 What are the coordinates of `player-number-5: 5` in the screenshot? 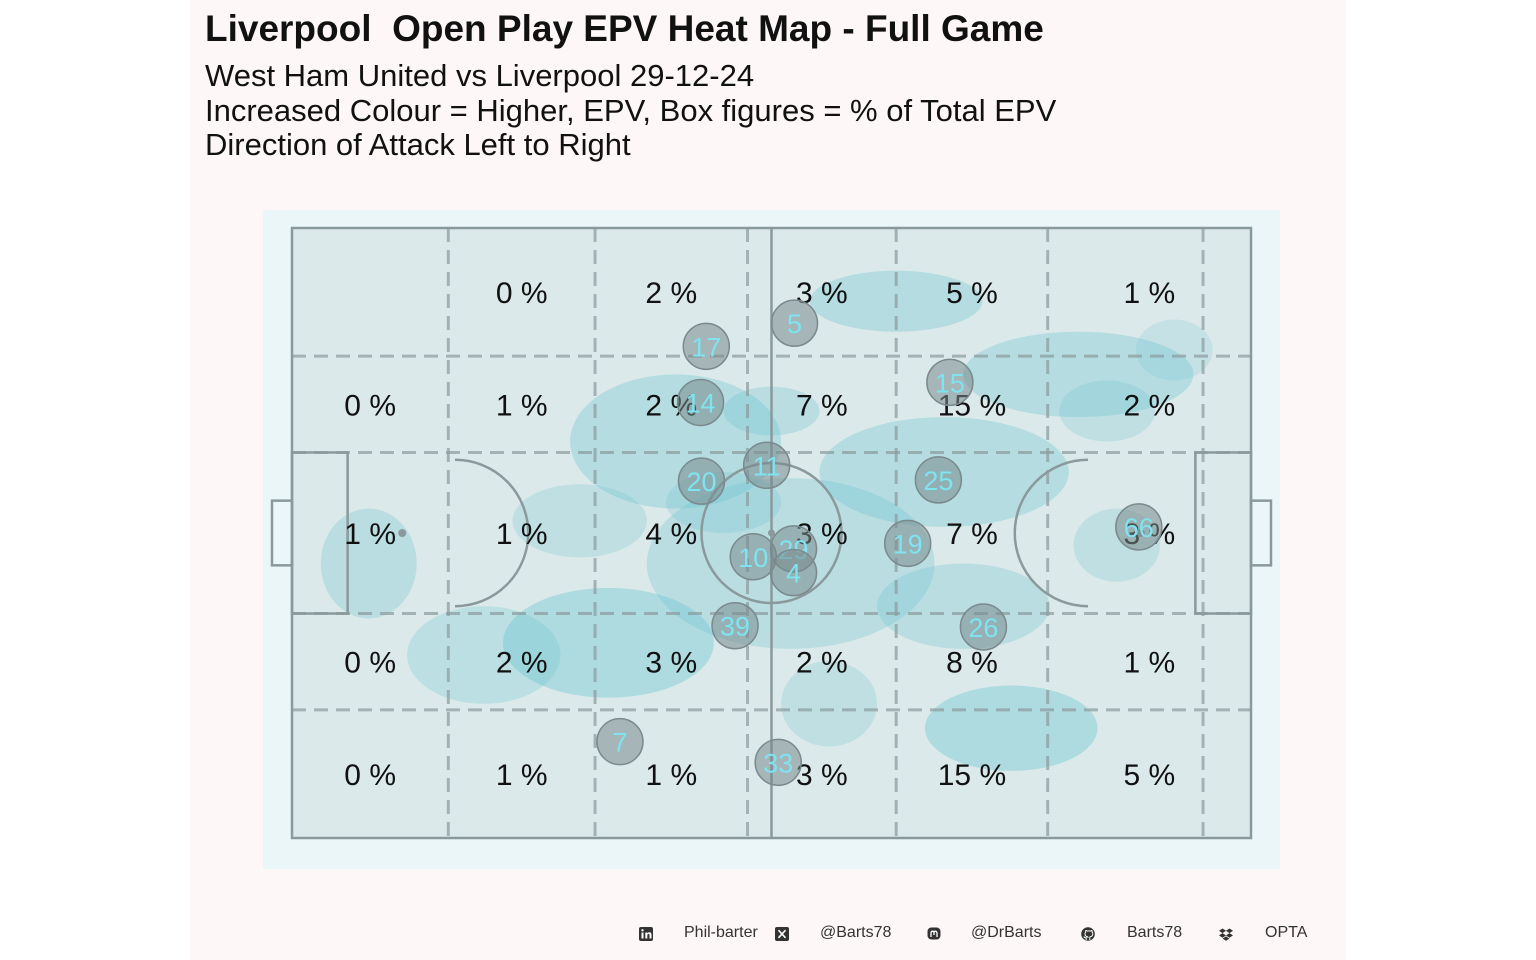 It's located at (794, 324).